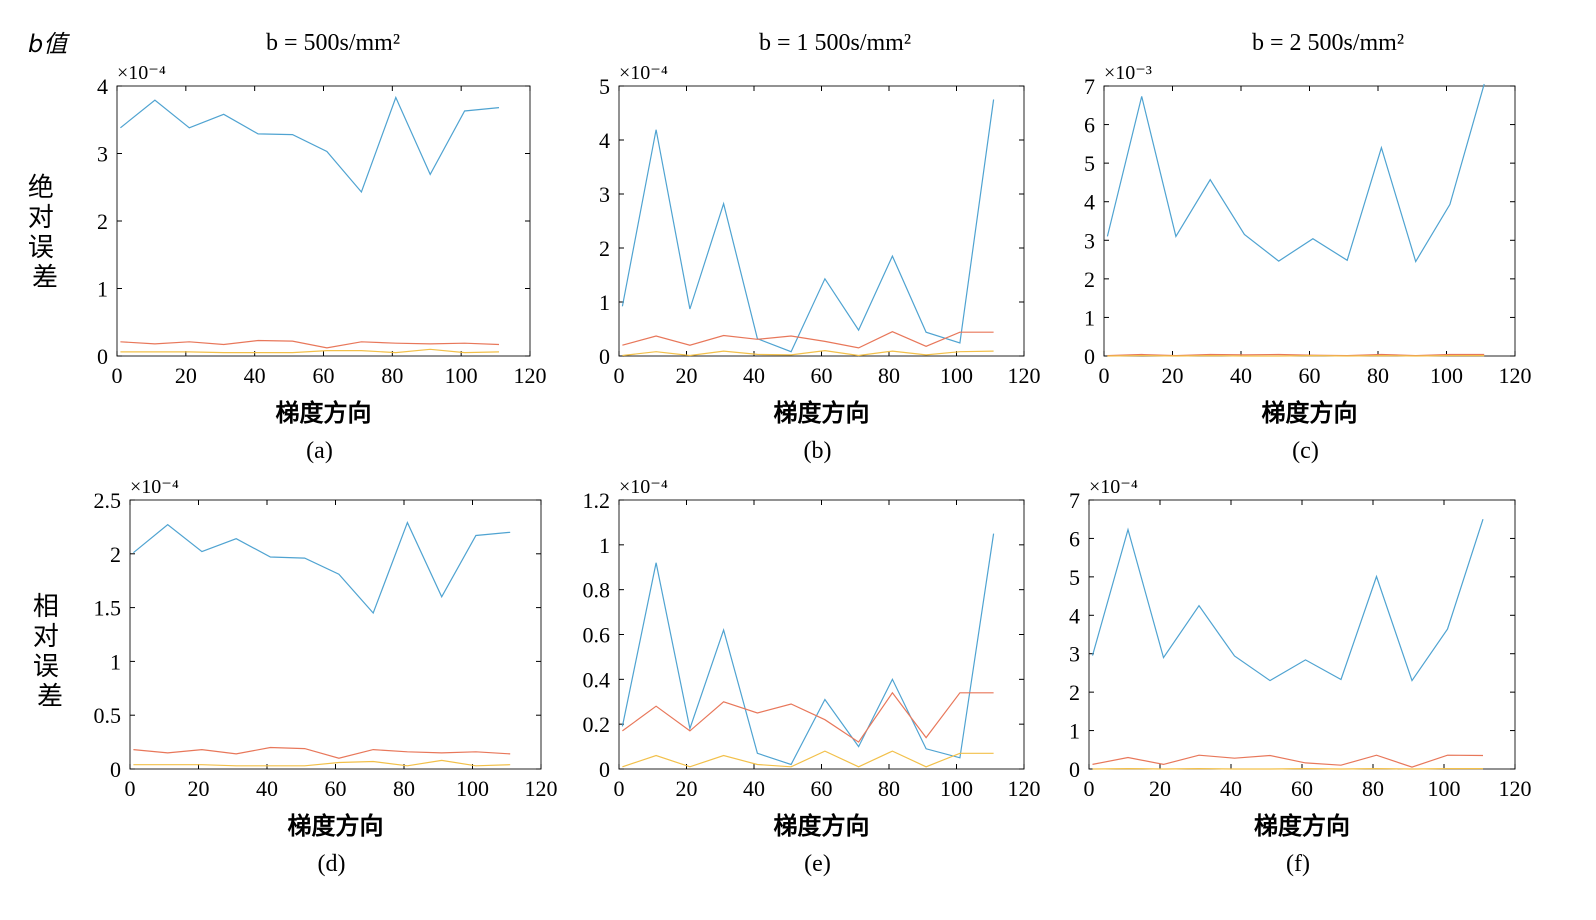 The height and width of the screenshot is (920, 1596). What do you see at coordinates (597, 500) in the screenshot?
I see `y-tick-label: 1.2` at bounding box center [597, 500].